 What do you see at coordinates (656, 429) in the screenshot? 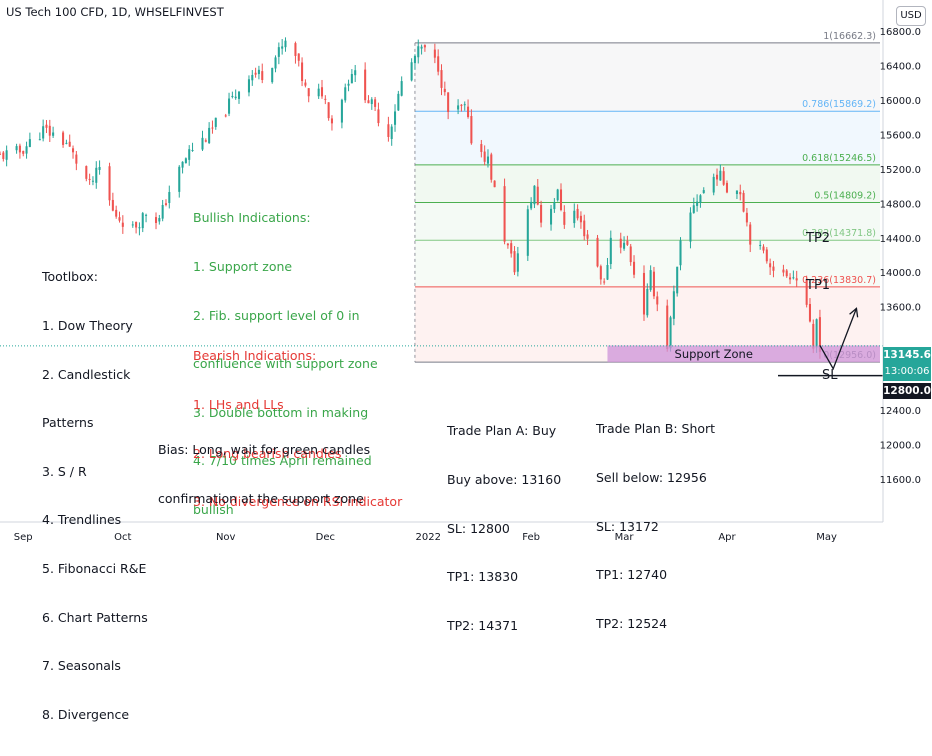
I see `plan-b-line: Trade Plan B: Short` at bounding box center [656, 429].